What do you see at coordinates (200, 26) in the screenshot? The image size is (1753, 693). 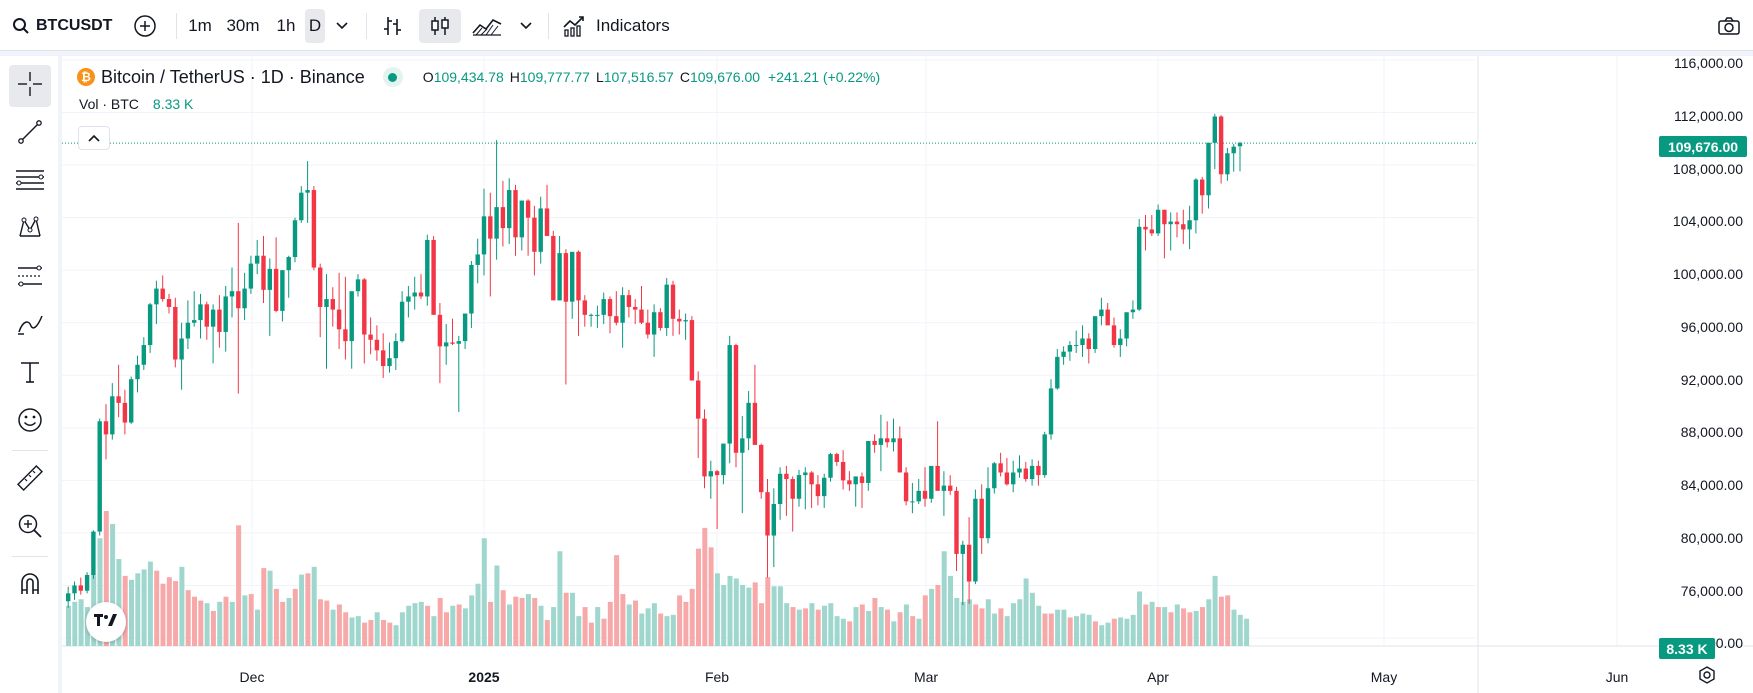 I see `interval-1m: 1m` at bounding box center [200, 26].